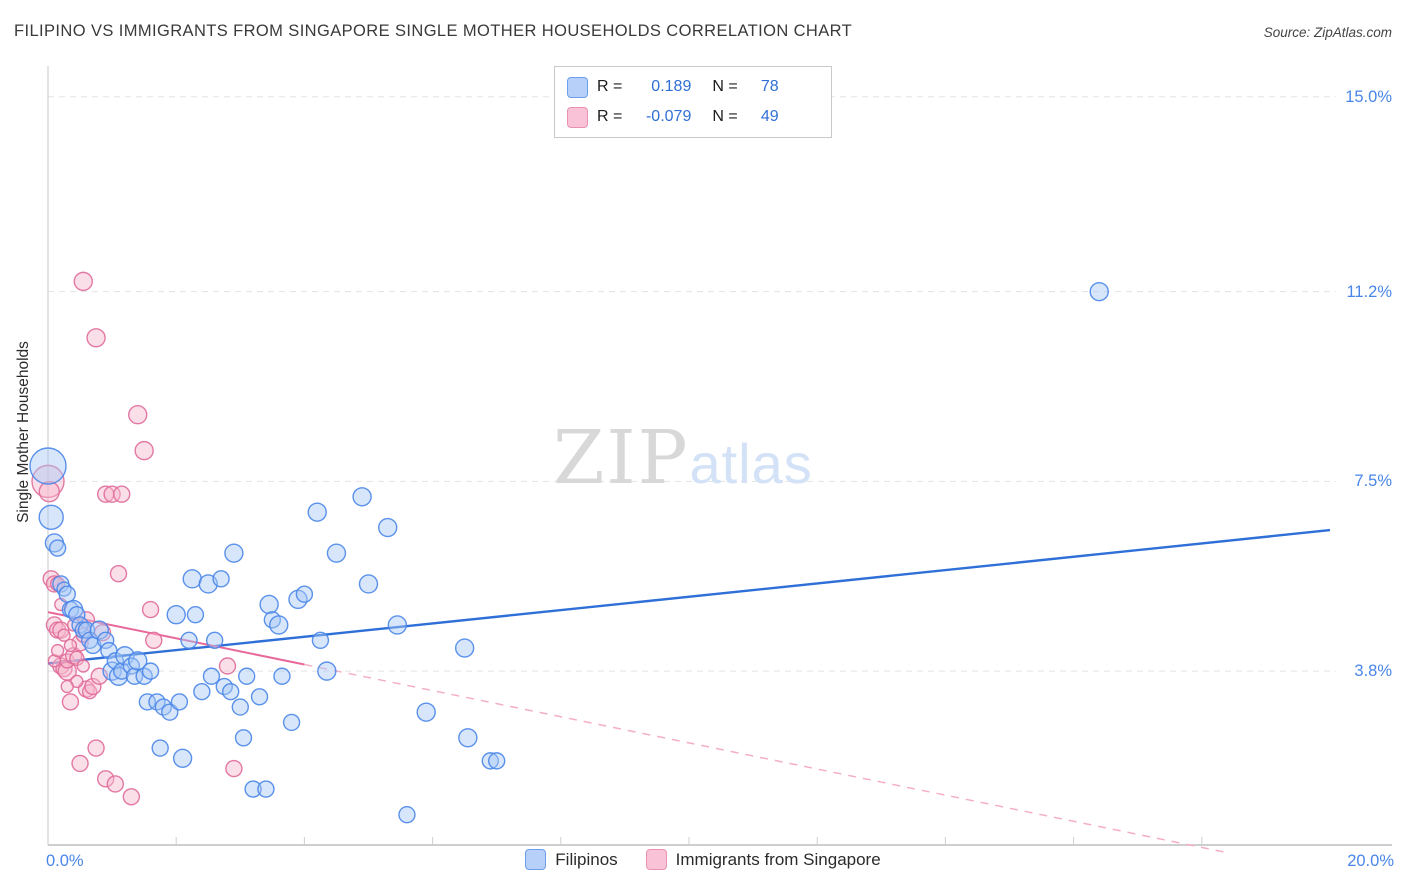  Describe the element at coordinates (766, 758) in the screenshot. I see `trend-line` at that location.